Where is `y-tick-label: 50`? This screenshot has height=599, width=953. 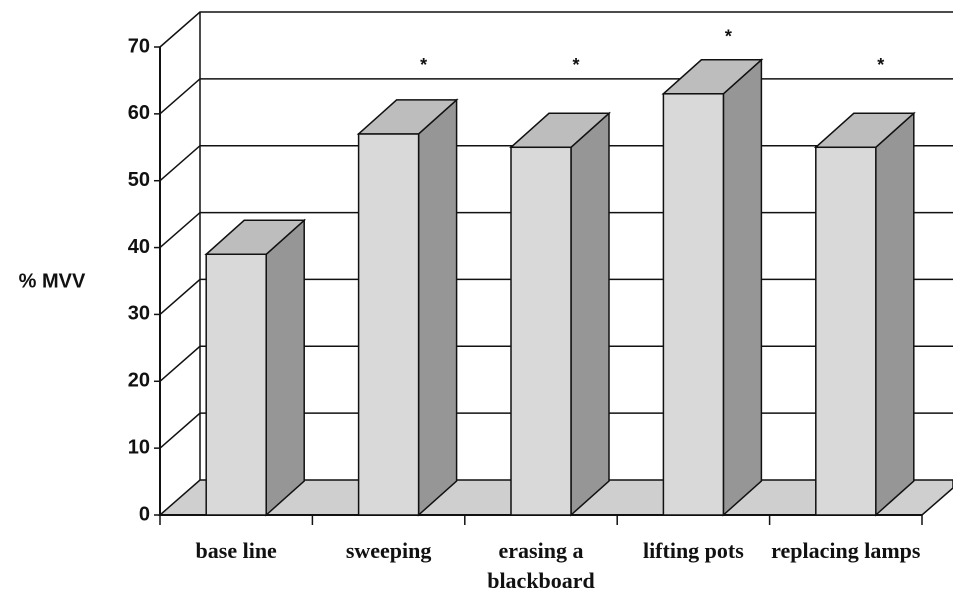 y-tick-label: 50 is located at coordinates (139, 180).